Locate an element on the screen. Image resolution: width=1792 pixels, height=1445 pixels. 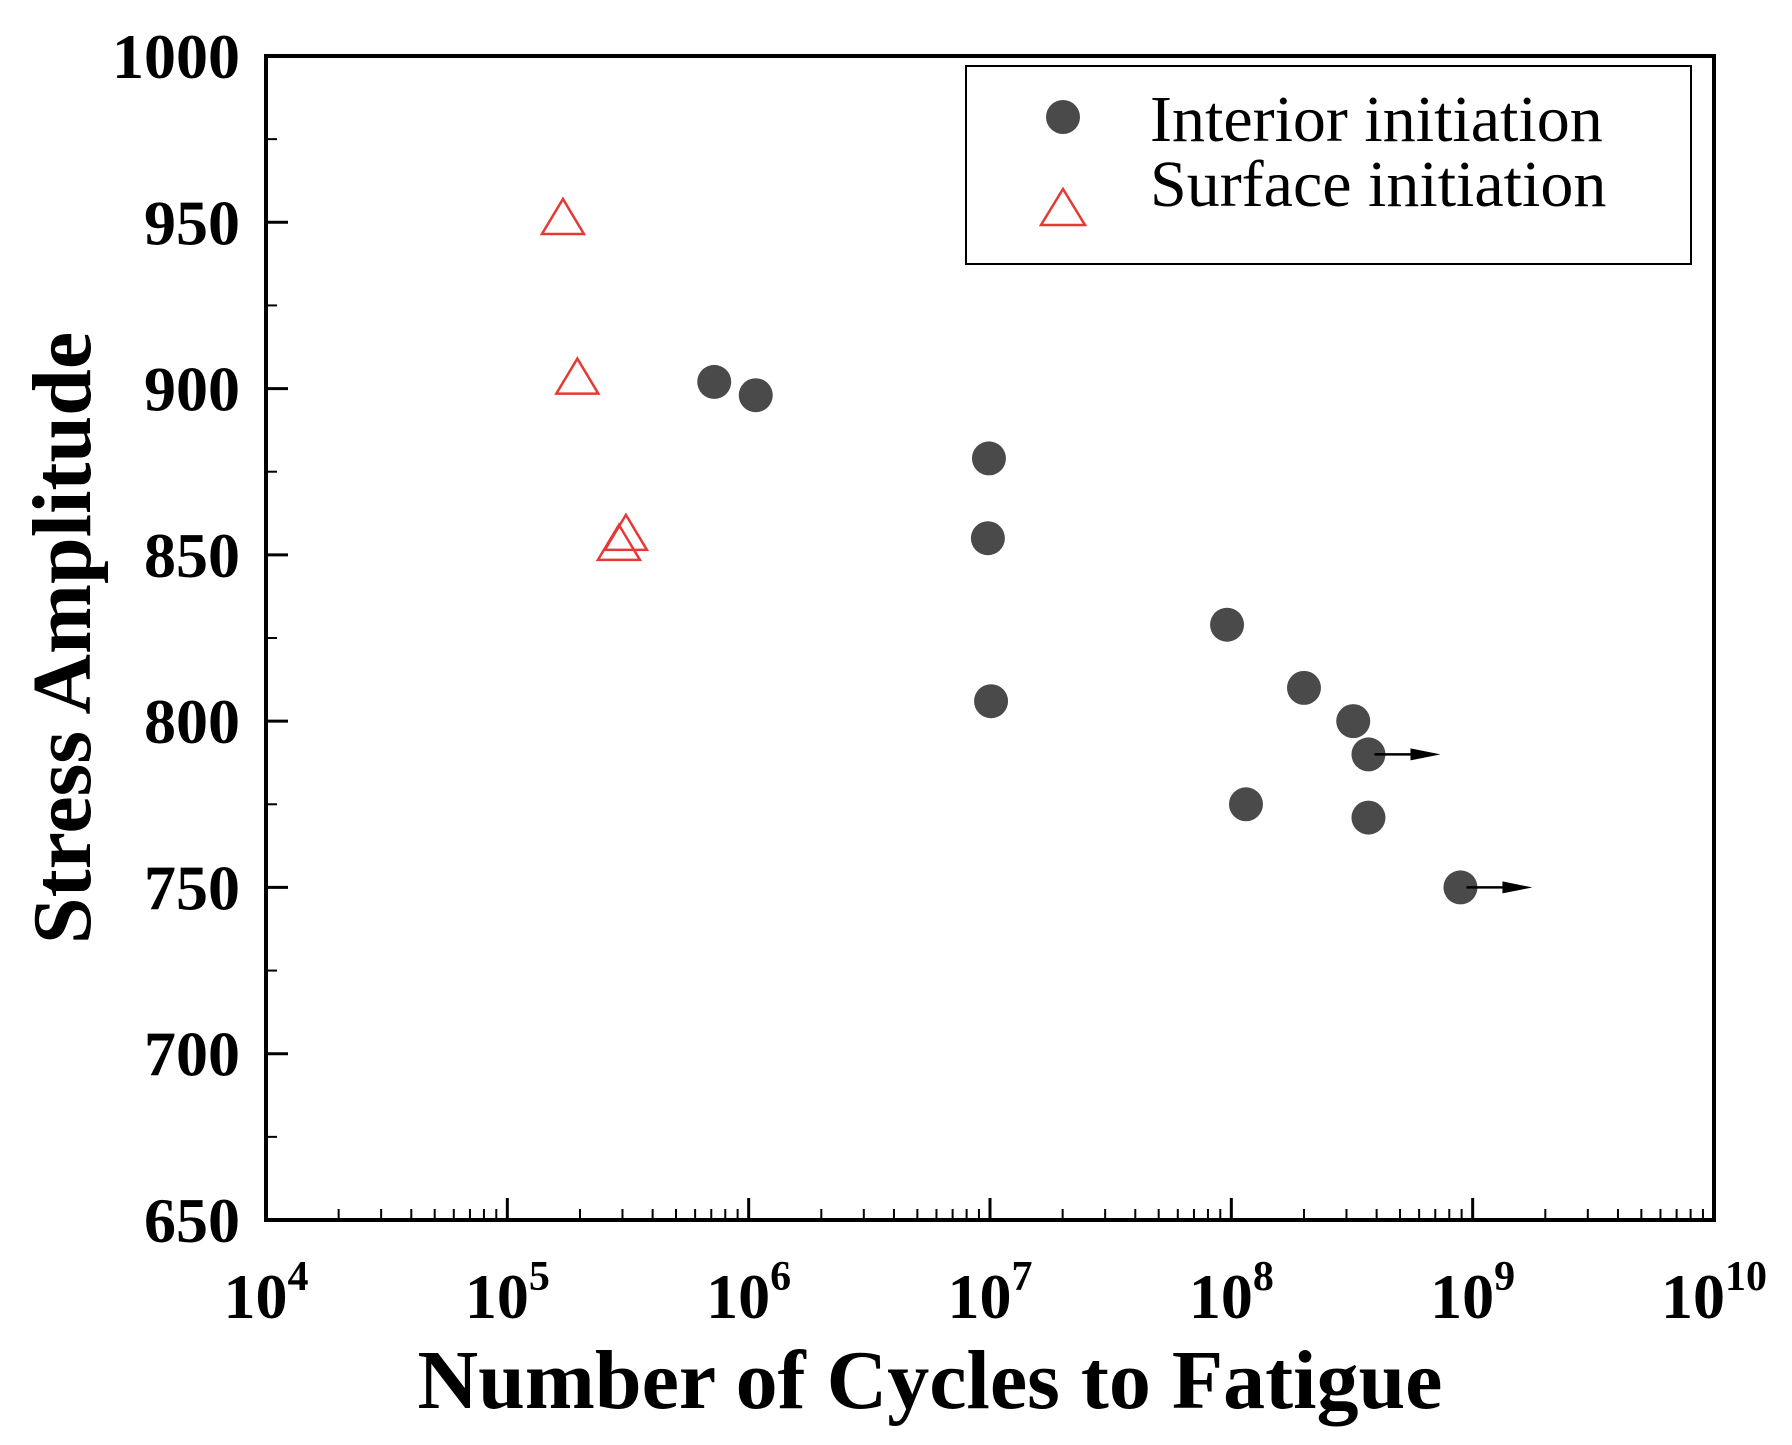
x-axis-title: Number of Cycles to Fatigue is located at coordinates (930, 1380).